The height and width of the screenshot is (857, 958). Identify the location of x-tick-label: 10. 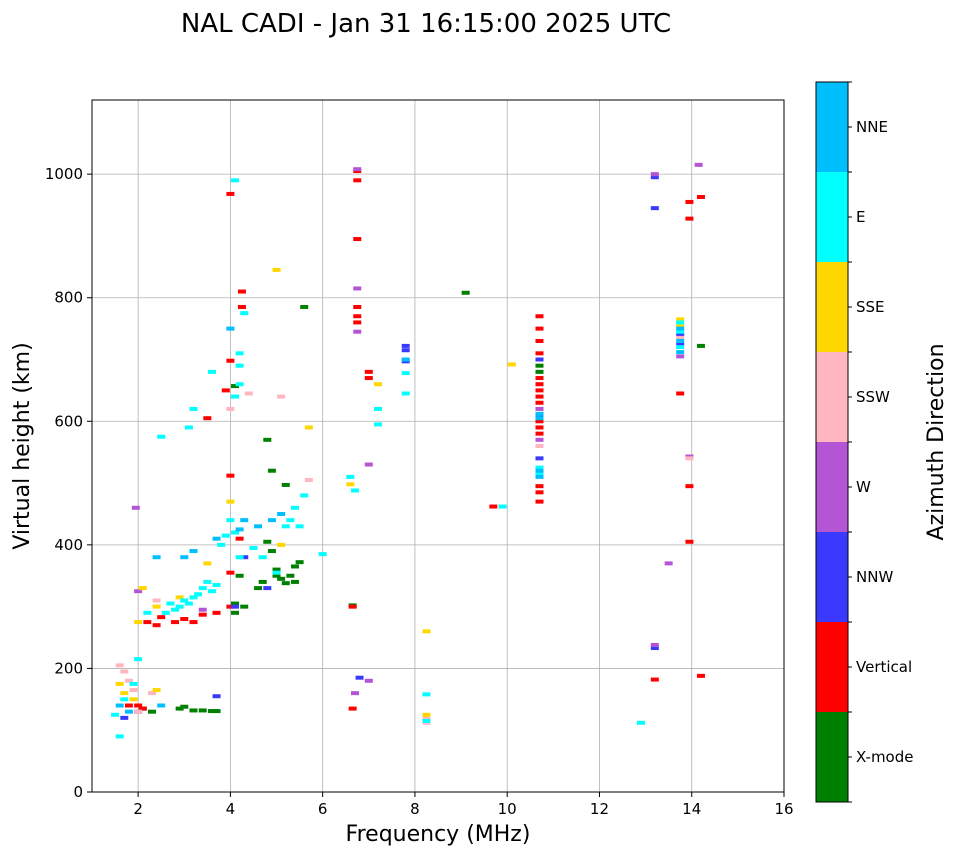
(507, 809).